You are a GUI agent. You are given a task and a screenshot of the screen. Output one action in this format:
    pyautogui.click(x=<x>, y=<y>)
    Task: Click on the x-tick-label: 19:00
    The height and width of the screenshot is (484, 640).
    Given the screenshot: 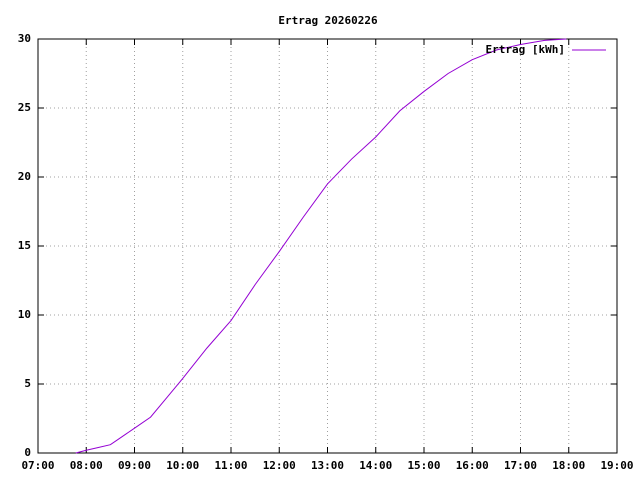 What is the action you would take?
    pyautogui.click(x=616, y=465)
    